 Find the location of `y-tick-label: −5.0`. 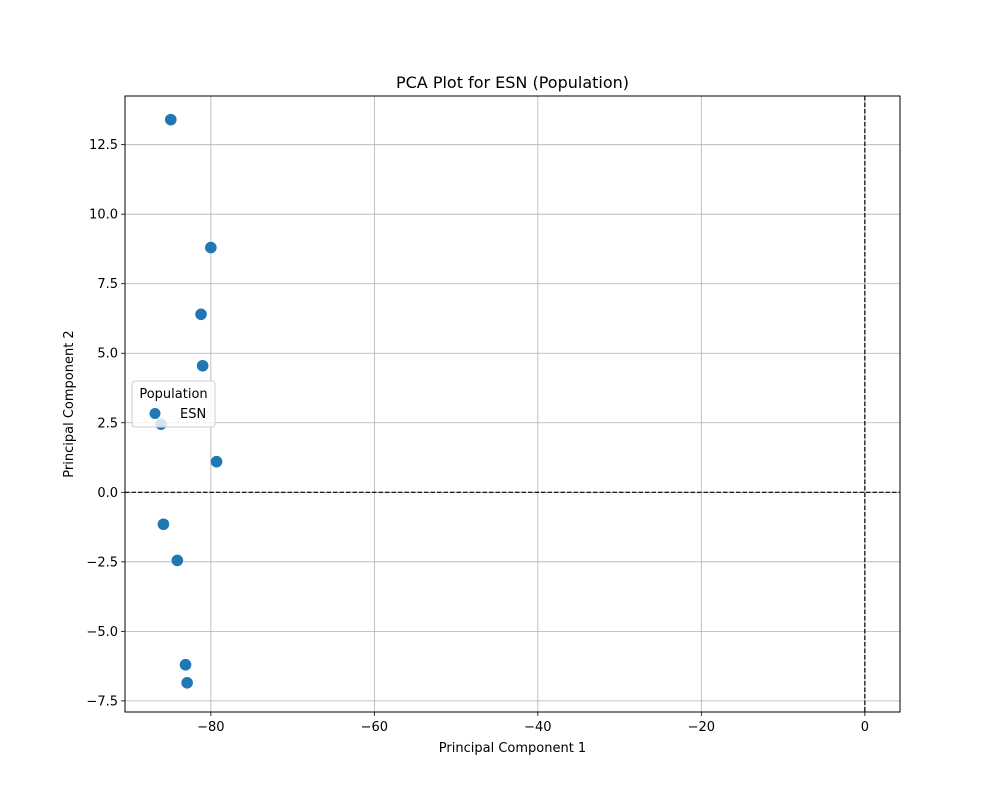

y-tick-label: −5.0 is located at coordinates (102, 632).